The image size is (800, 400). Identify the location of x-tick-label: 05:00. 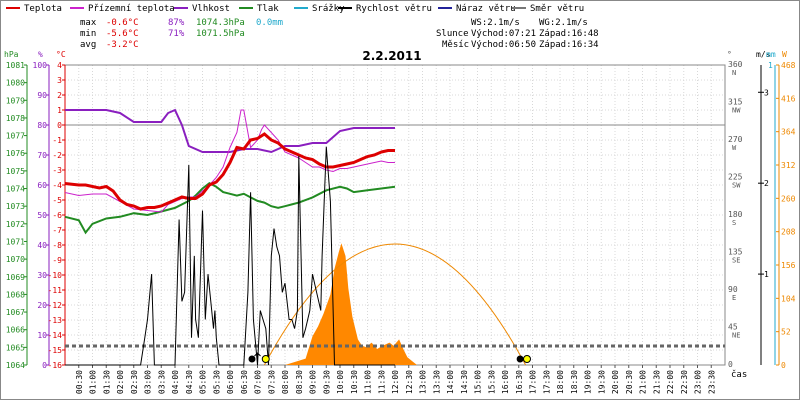
(203, 382).